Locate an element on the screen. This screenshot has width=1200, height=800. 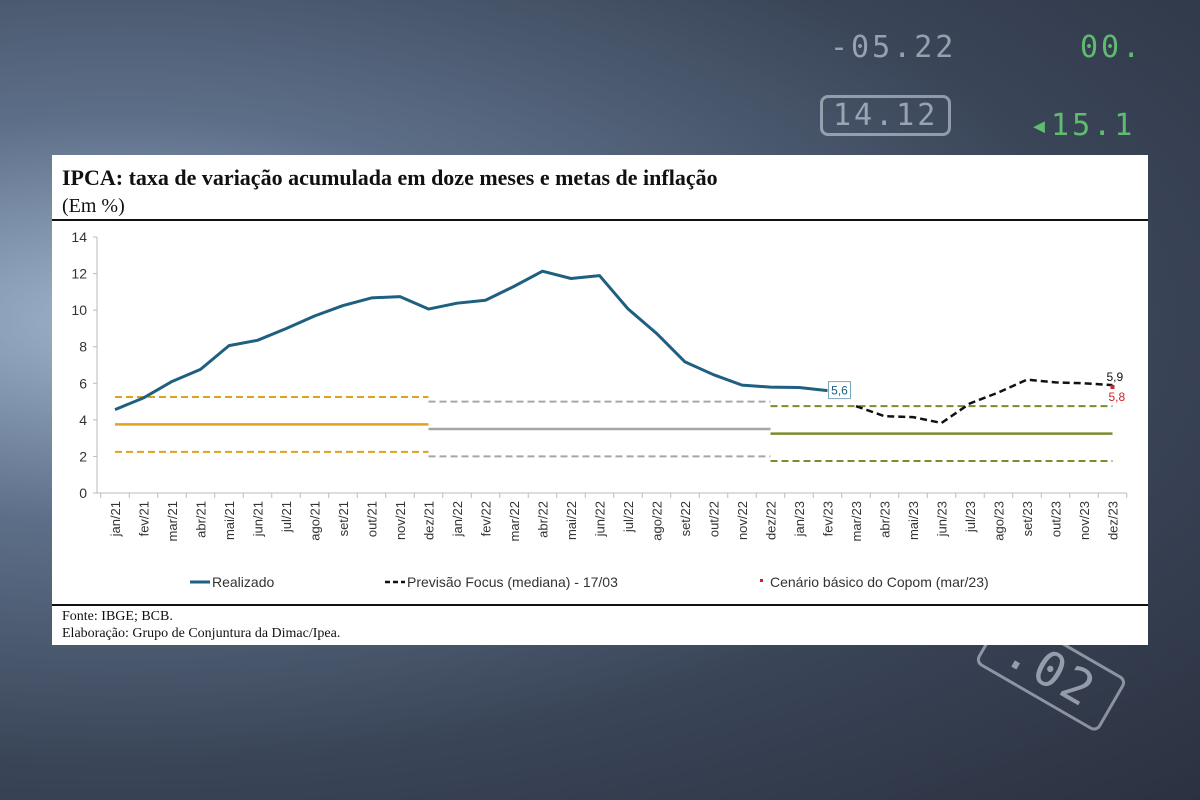
x-tick-label: dez/23 is located at coordinates (1113, 520).